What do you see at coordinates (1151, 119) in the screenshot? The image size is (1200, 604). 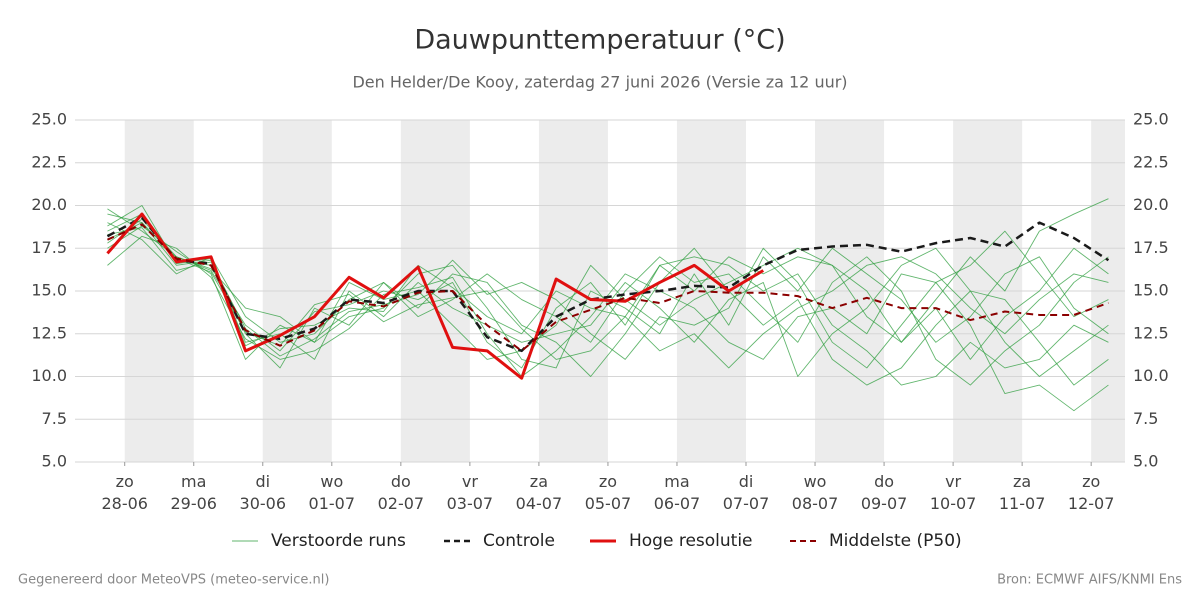 I see `y2-tick-label: 25.0` at bounding box center [1151, 119].